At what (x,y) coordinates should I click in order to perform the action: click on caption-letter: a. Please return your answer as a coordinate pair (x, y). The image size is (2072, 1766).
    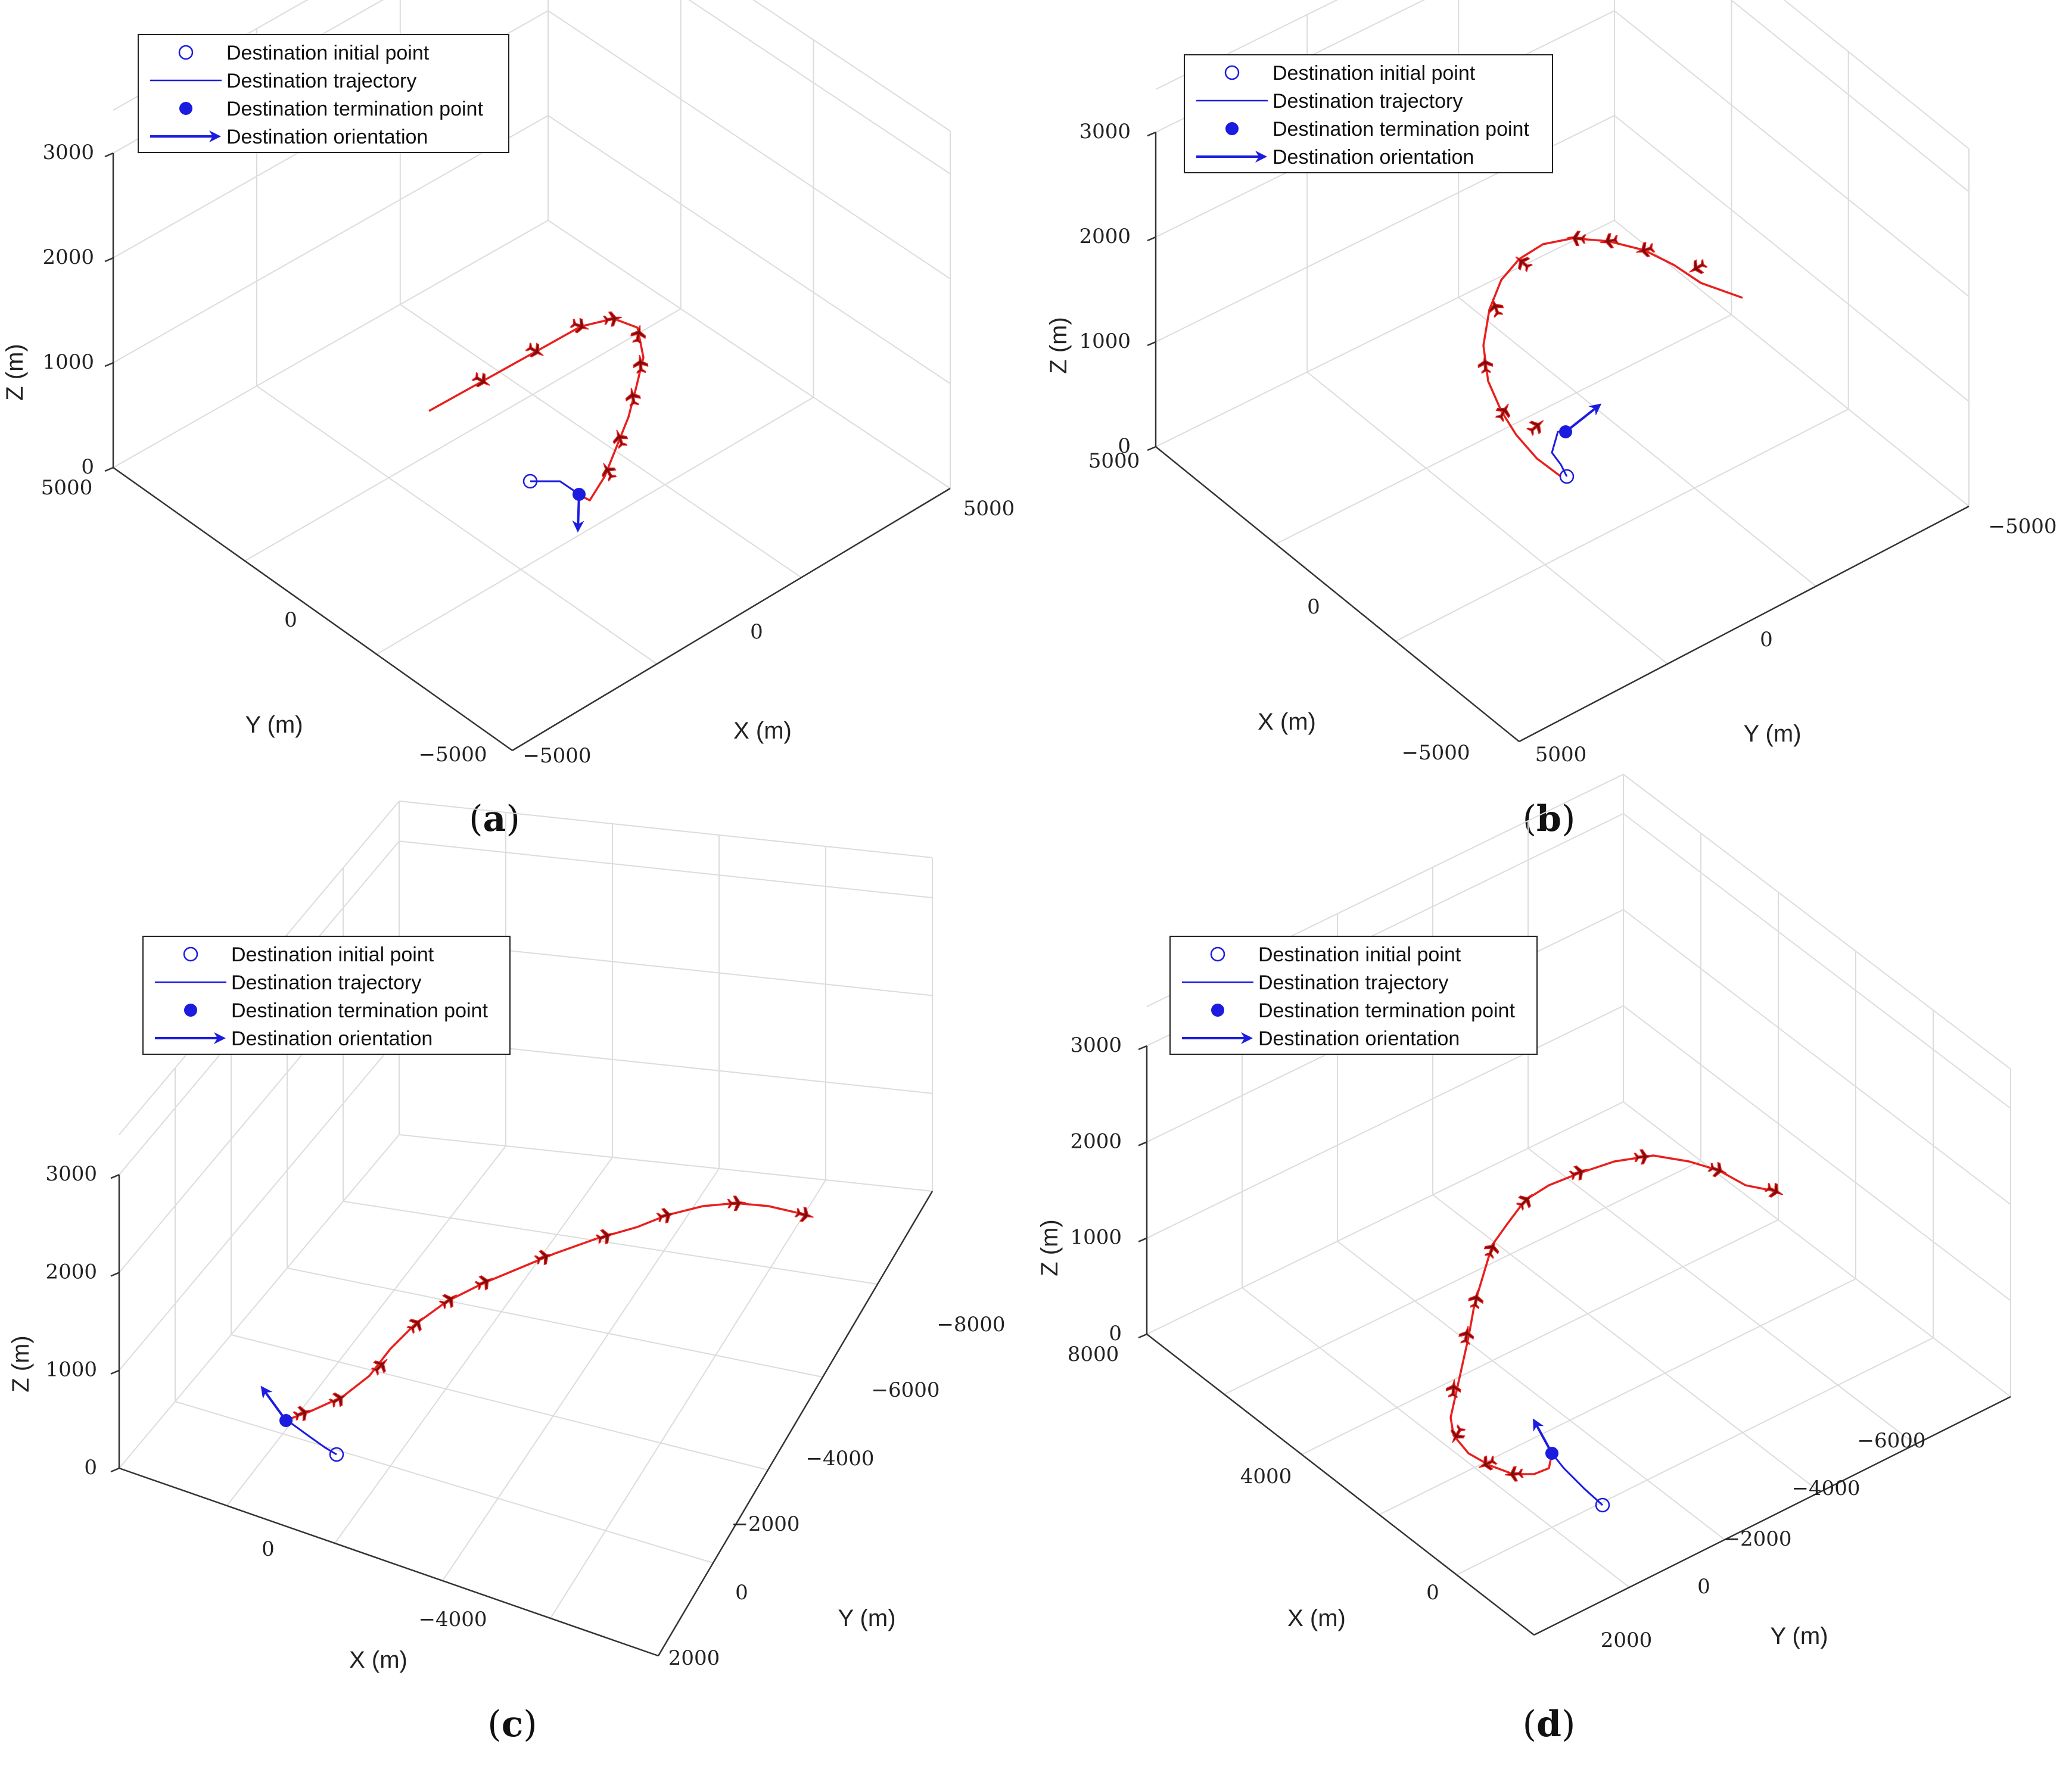
    Looking at the image, I should click on (494, 819).